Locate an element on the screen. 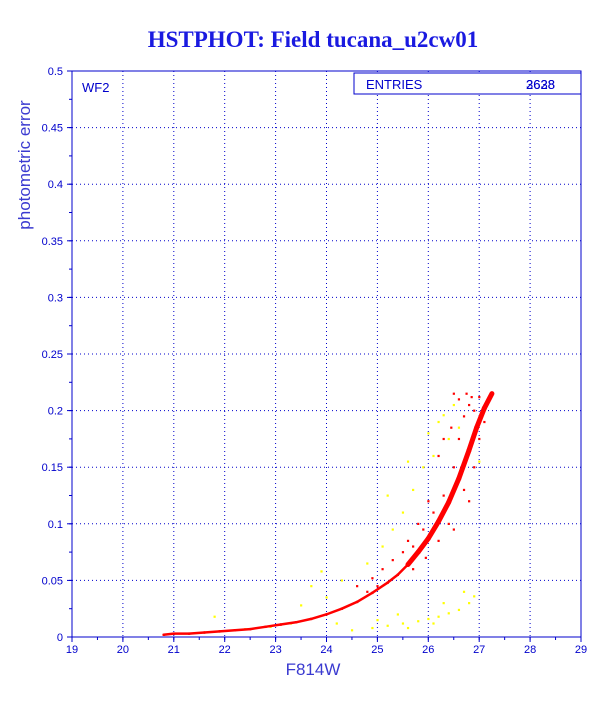 The width and height of the screenshot is (612, 709). y-tick-label: 0.25 is located at coordinates (52, 355).